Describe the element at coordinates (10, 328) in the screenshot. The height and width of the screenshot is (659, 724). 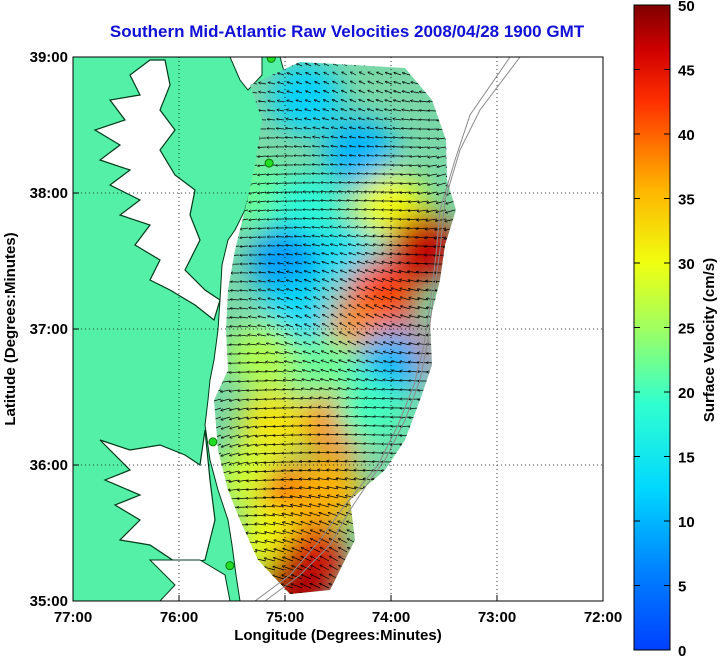
I see `y-axis-label: Latitude (Degrees:Minutes)` at that location.